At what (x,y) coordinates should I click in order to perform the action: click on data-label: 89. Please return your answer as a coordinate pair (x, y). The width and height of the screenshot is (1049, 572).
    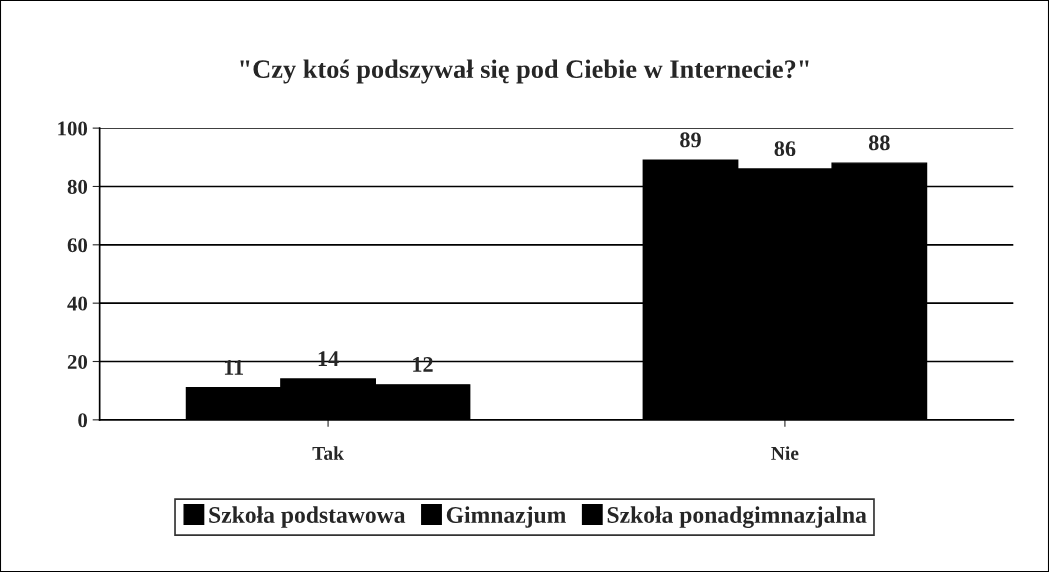
    Looking at the image, I should click on (690, 140).